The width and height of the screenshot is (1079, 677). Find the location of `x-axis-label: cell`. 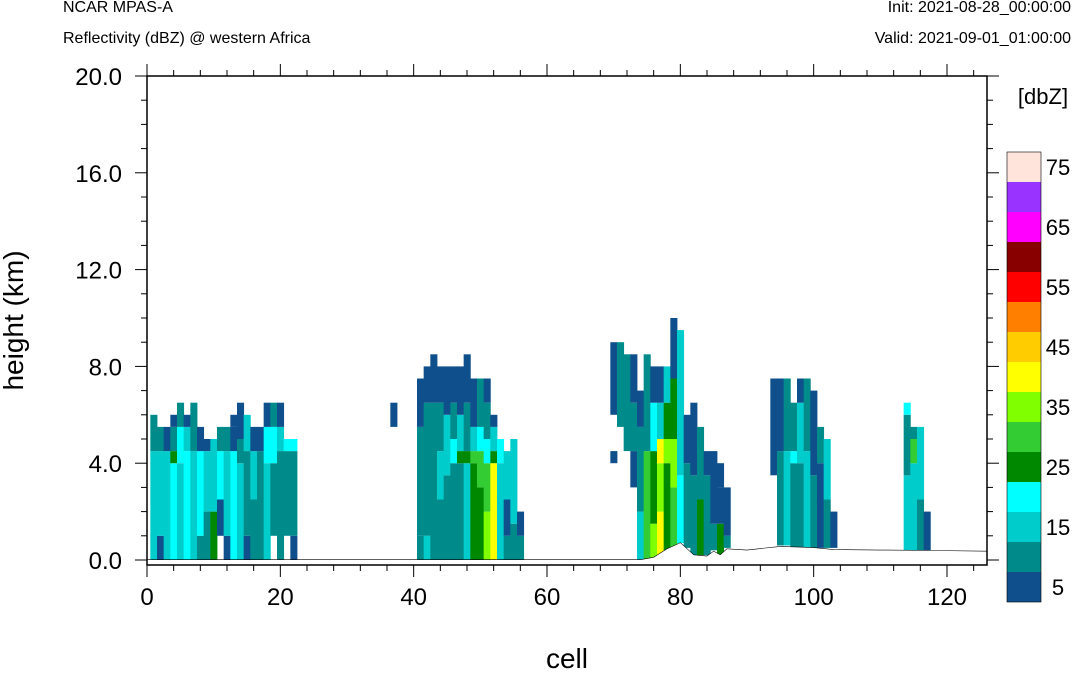

x-axis-label: cell is located at coordinates (567, 658).